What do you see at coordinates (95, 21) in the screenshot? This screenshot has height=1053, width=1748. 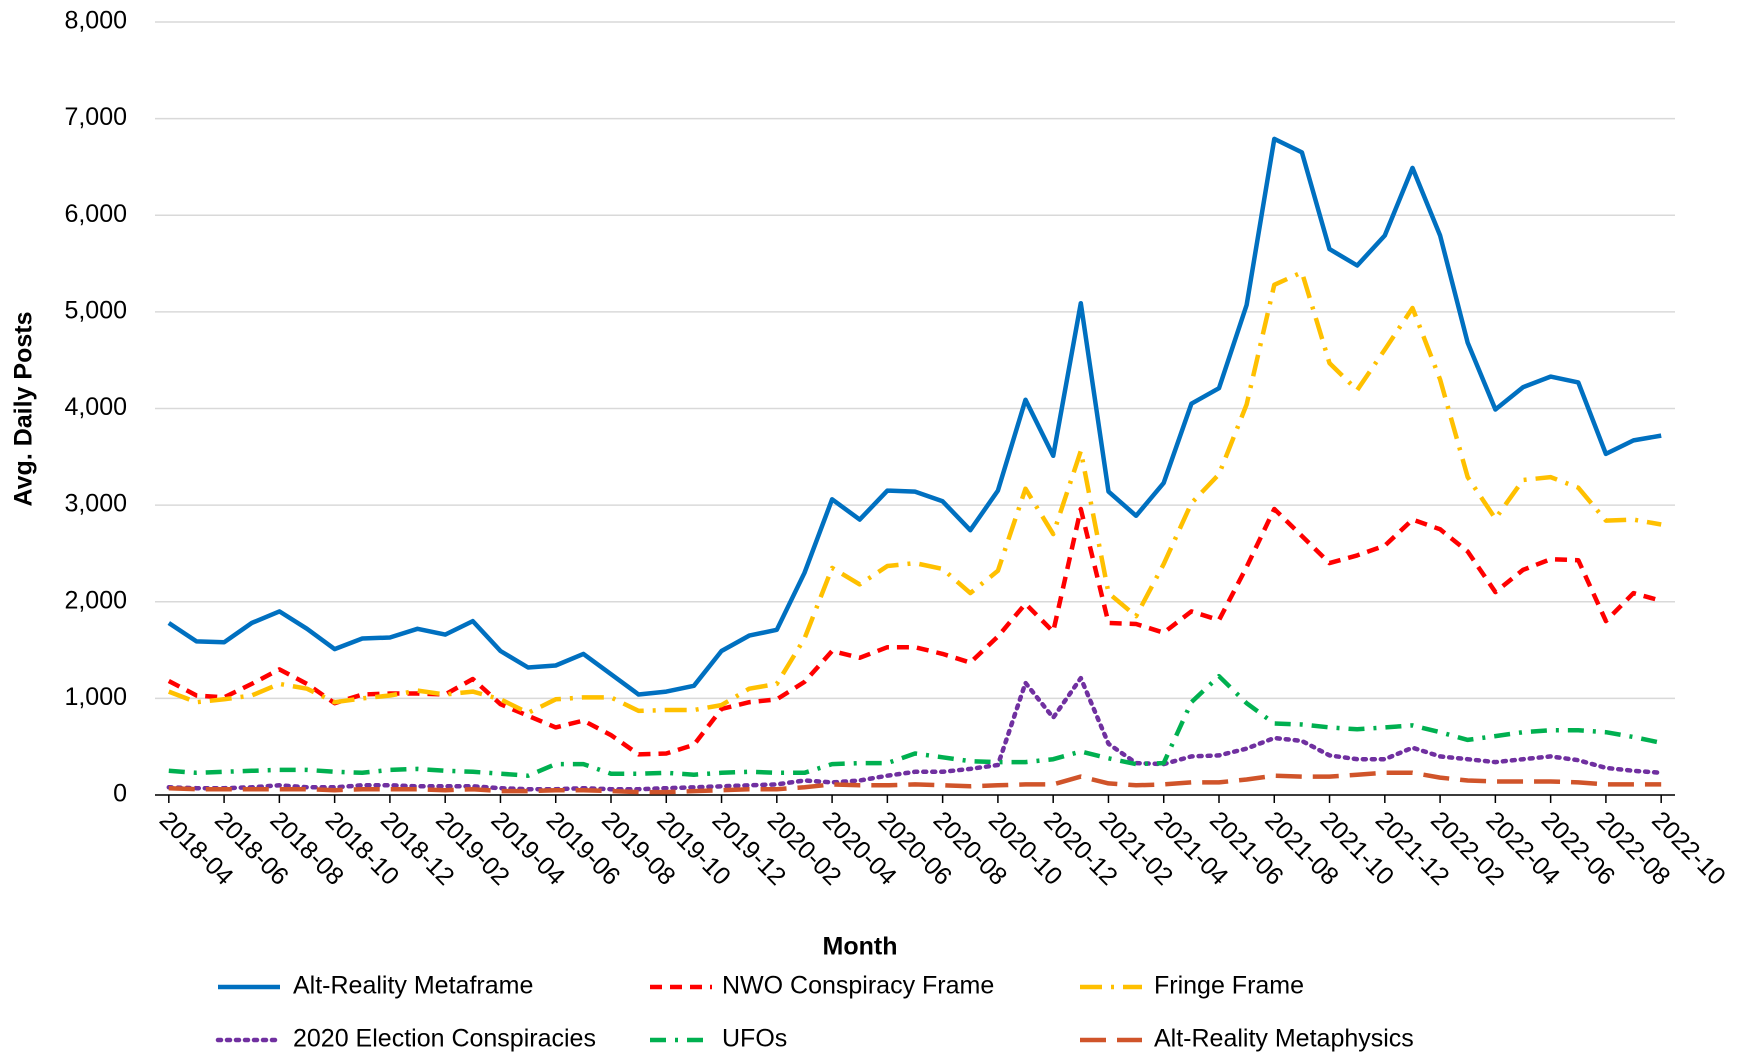 I see `y-tick-label: 8,000` at bounding box center [95, 21].